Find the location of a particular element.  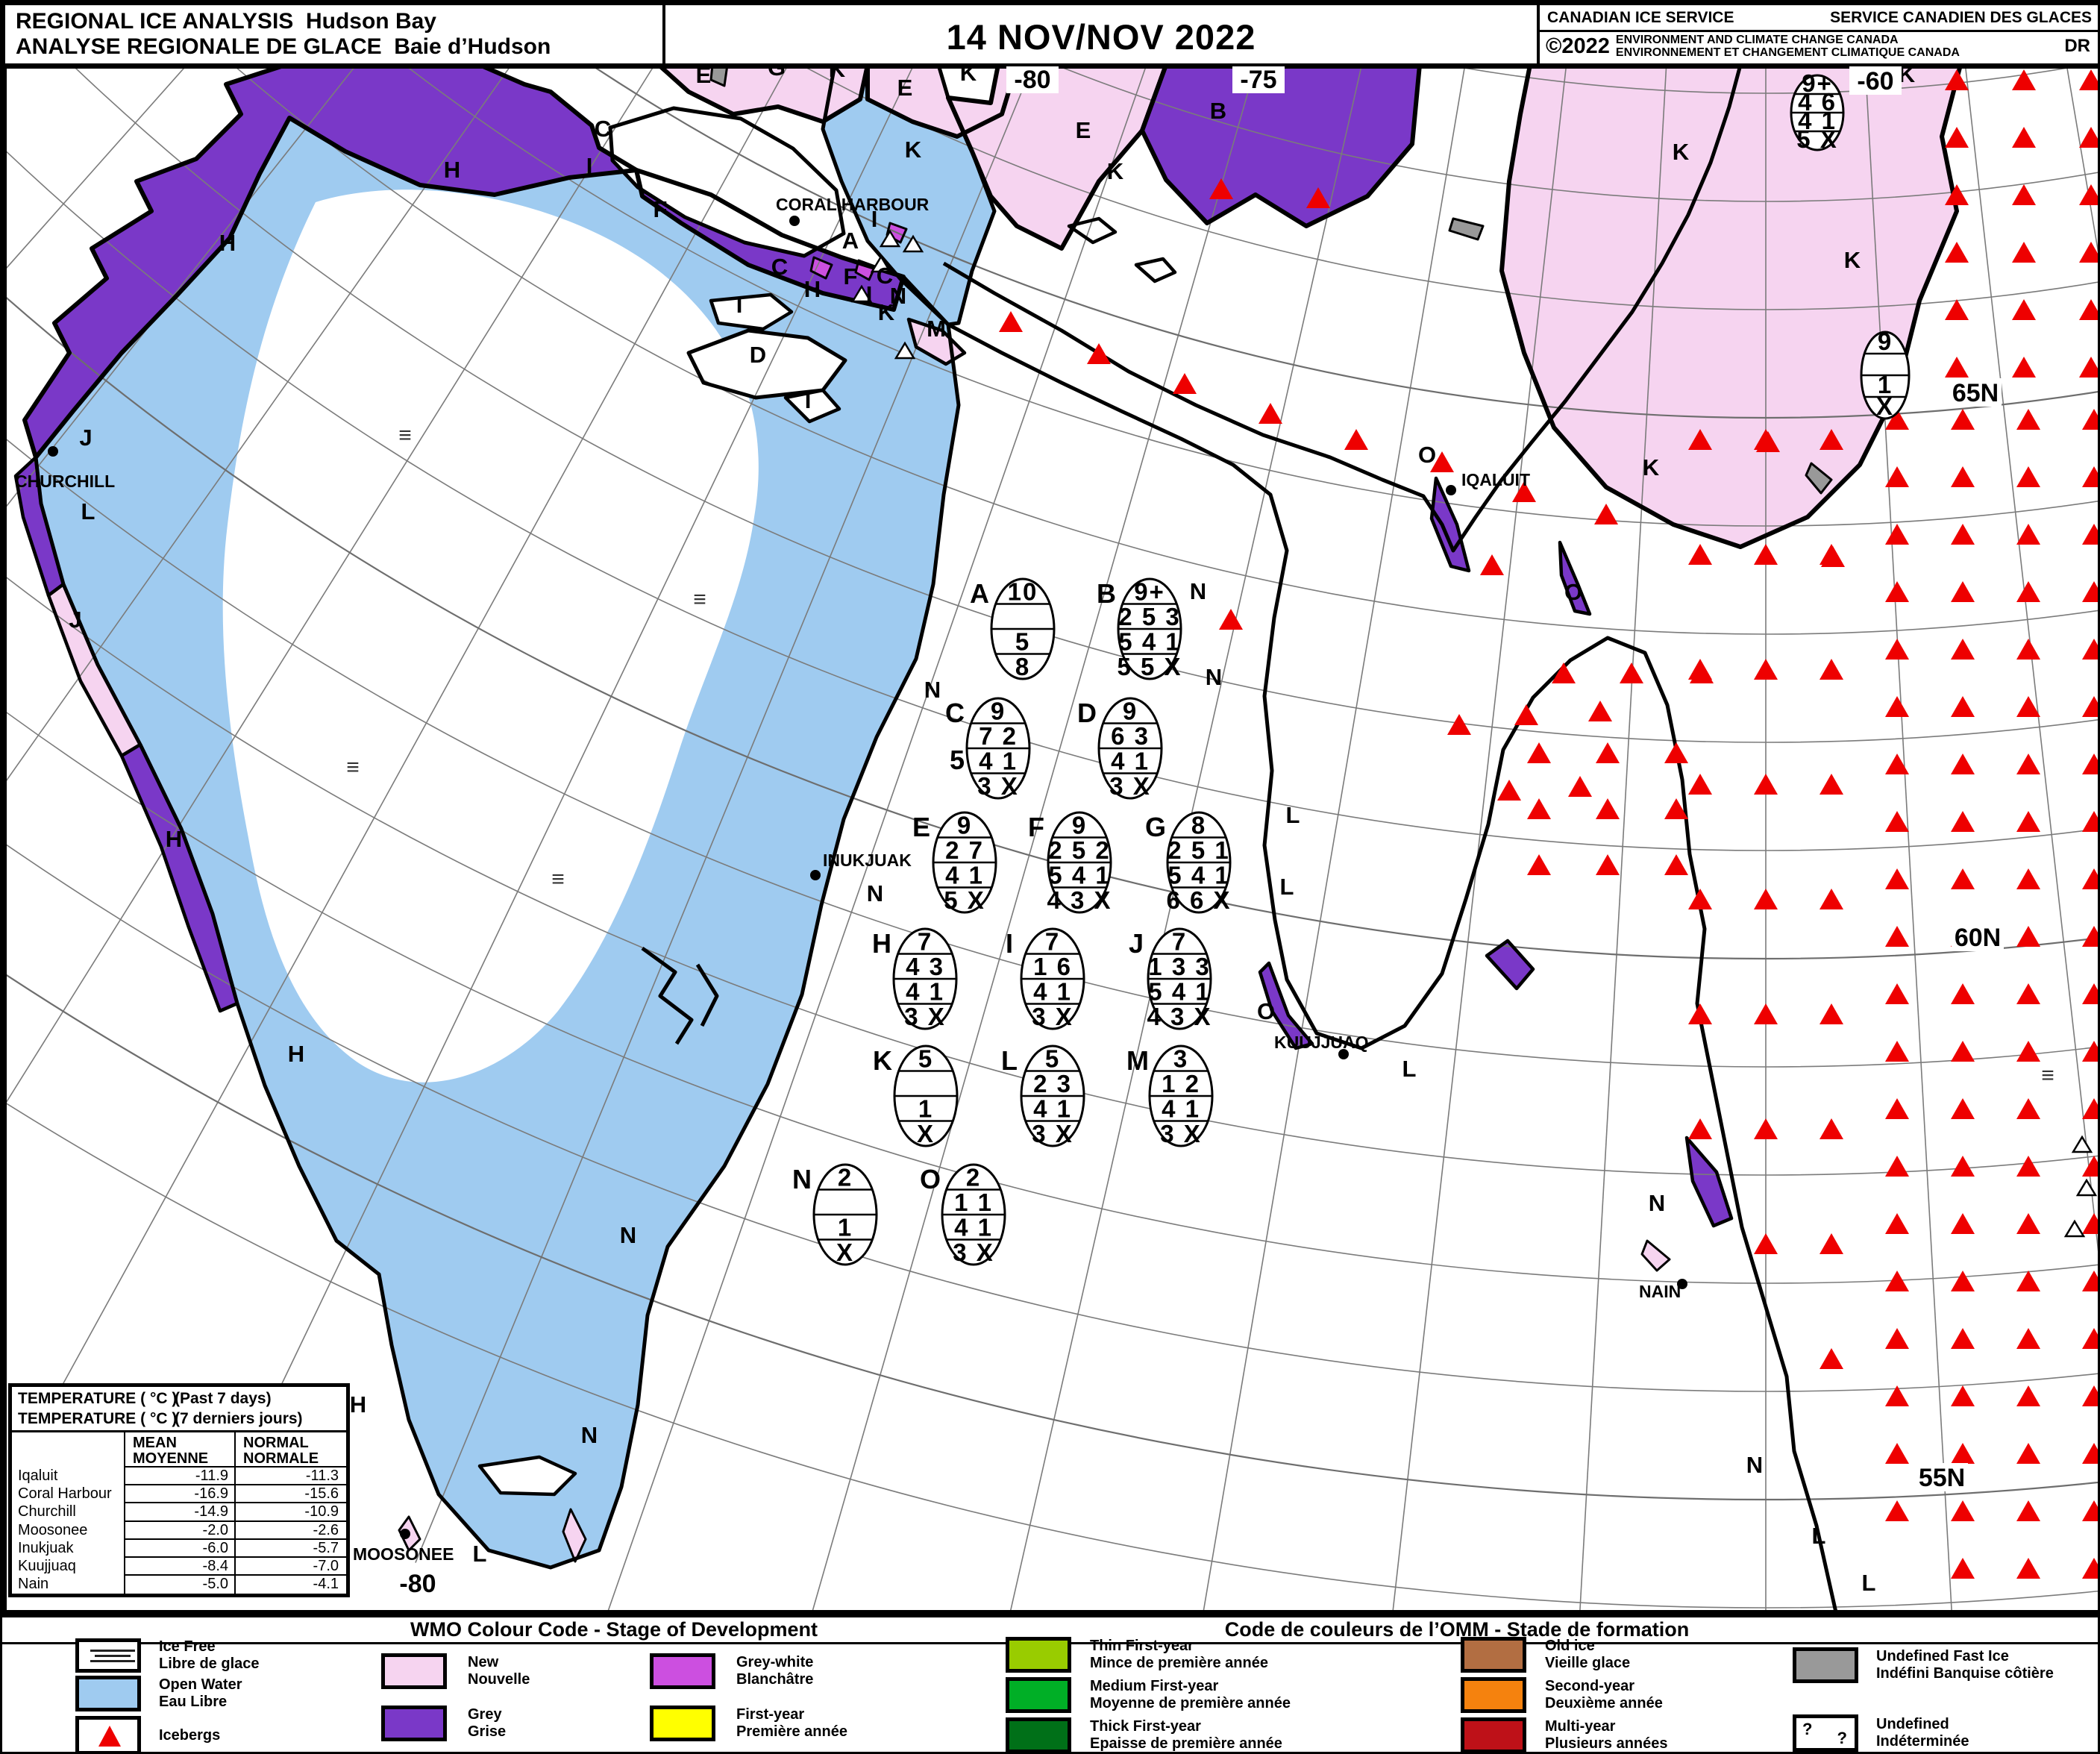

legend-swatch-grey is located at coordinates (414, 1723).